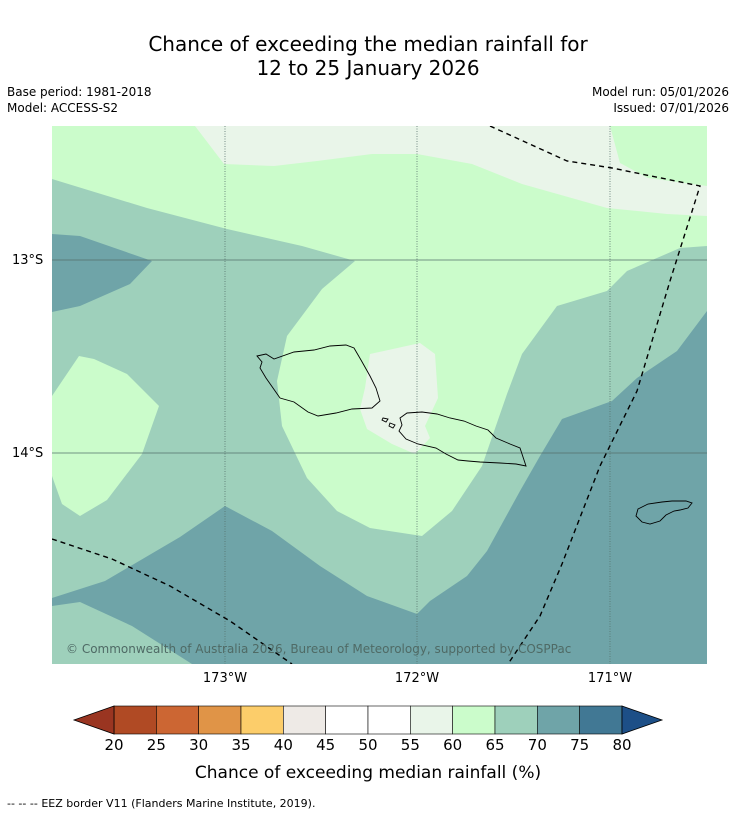 The image size is (736, 816). I want to click on islands, so click(474, 434).